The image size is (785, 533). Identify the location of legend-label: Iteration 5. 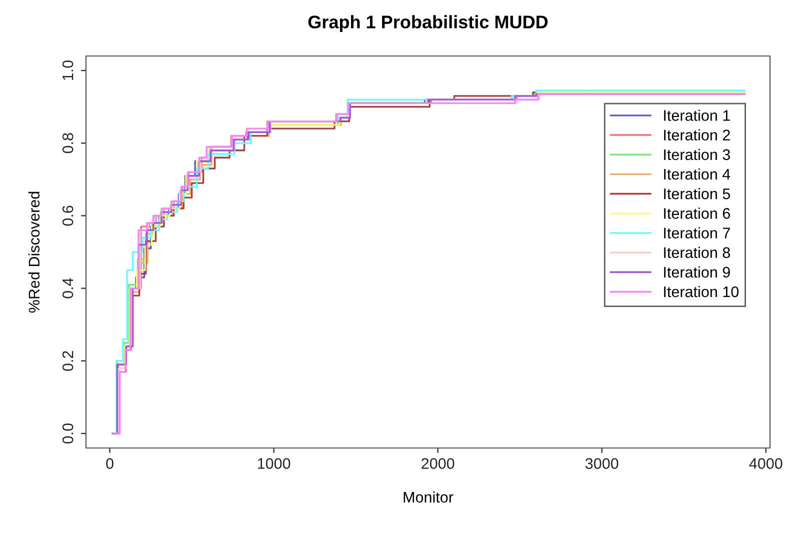
(697, 194).